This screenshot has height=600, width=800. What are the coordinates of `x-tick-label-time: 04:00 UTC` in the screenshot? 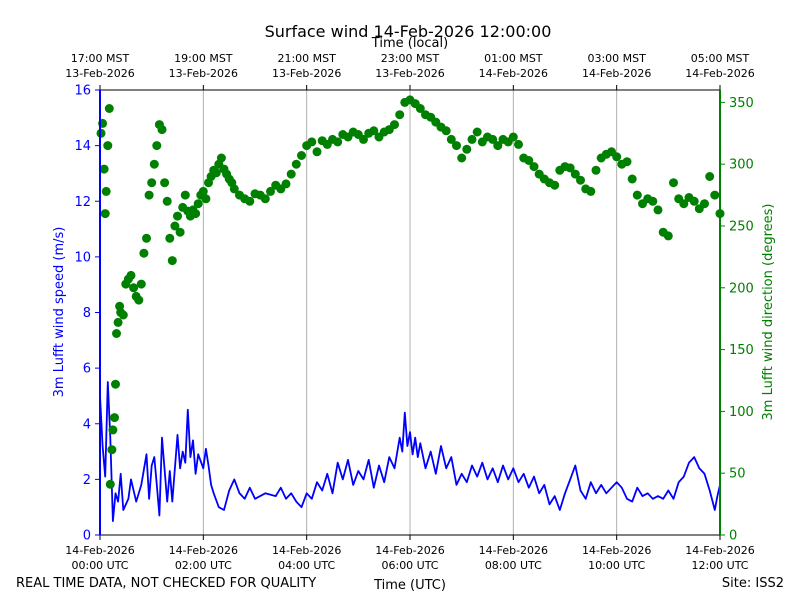 It's located at (306, 565).